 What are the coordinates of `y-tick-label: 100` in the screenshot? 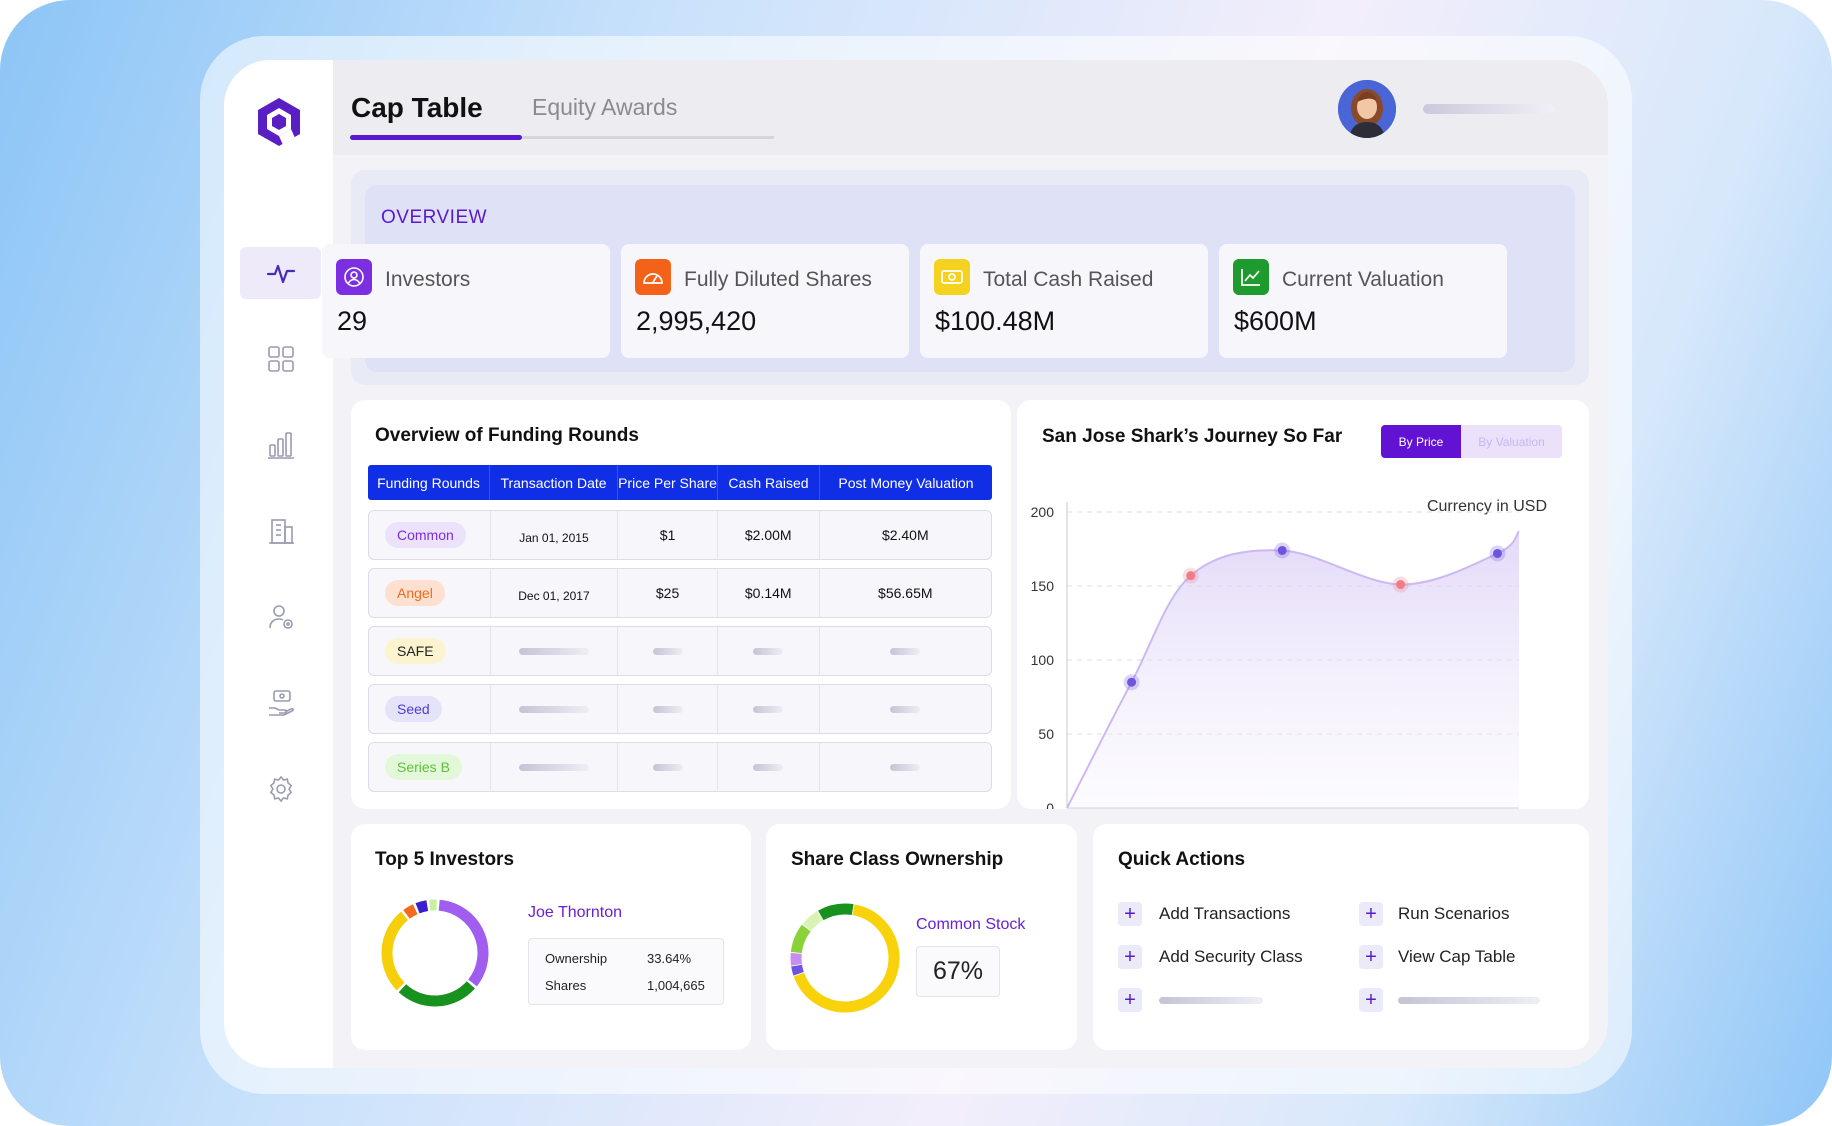 It's located at (1043, 660).